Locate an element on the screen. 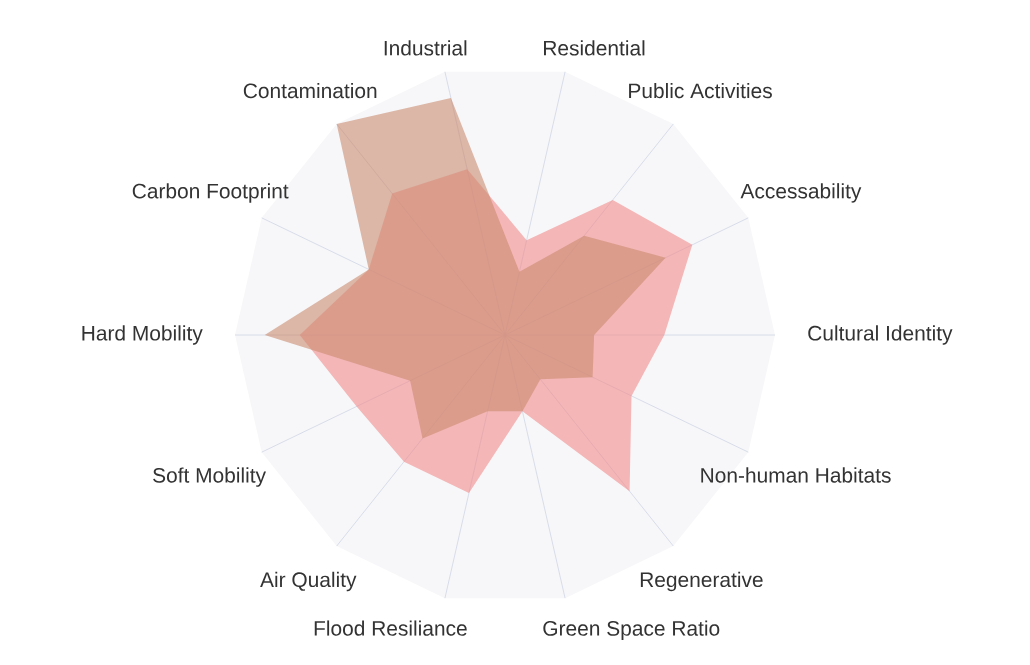  spoke-label: Carbon Footprint is located at coordinates (210, 193).